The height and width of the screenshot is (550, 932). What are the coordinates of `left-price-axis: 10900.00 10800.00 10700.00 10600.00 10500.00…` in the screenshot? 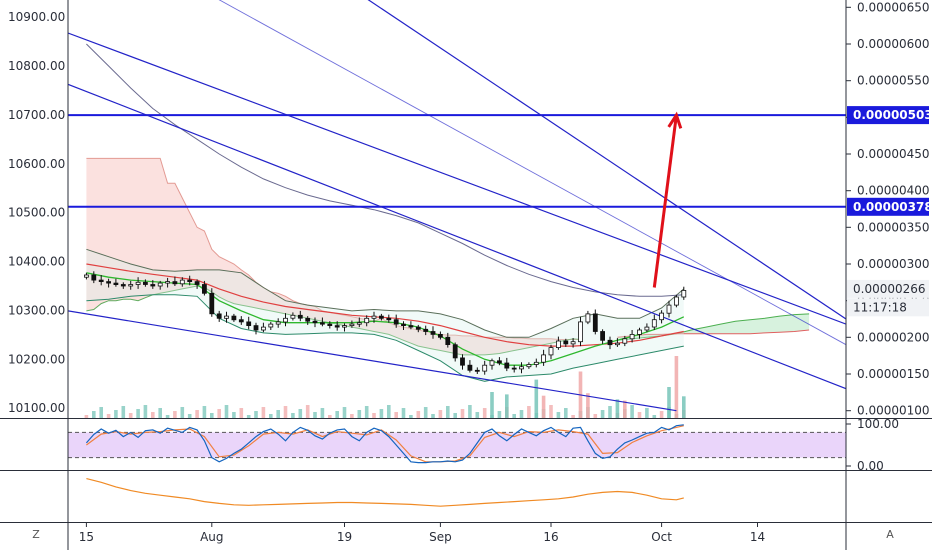 It's located at (36, 212).